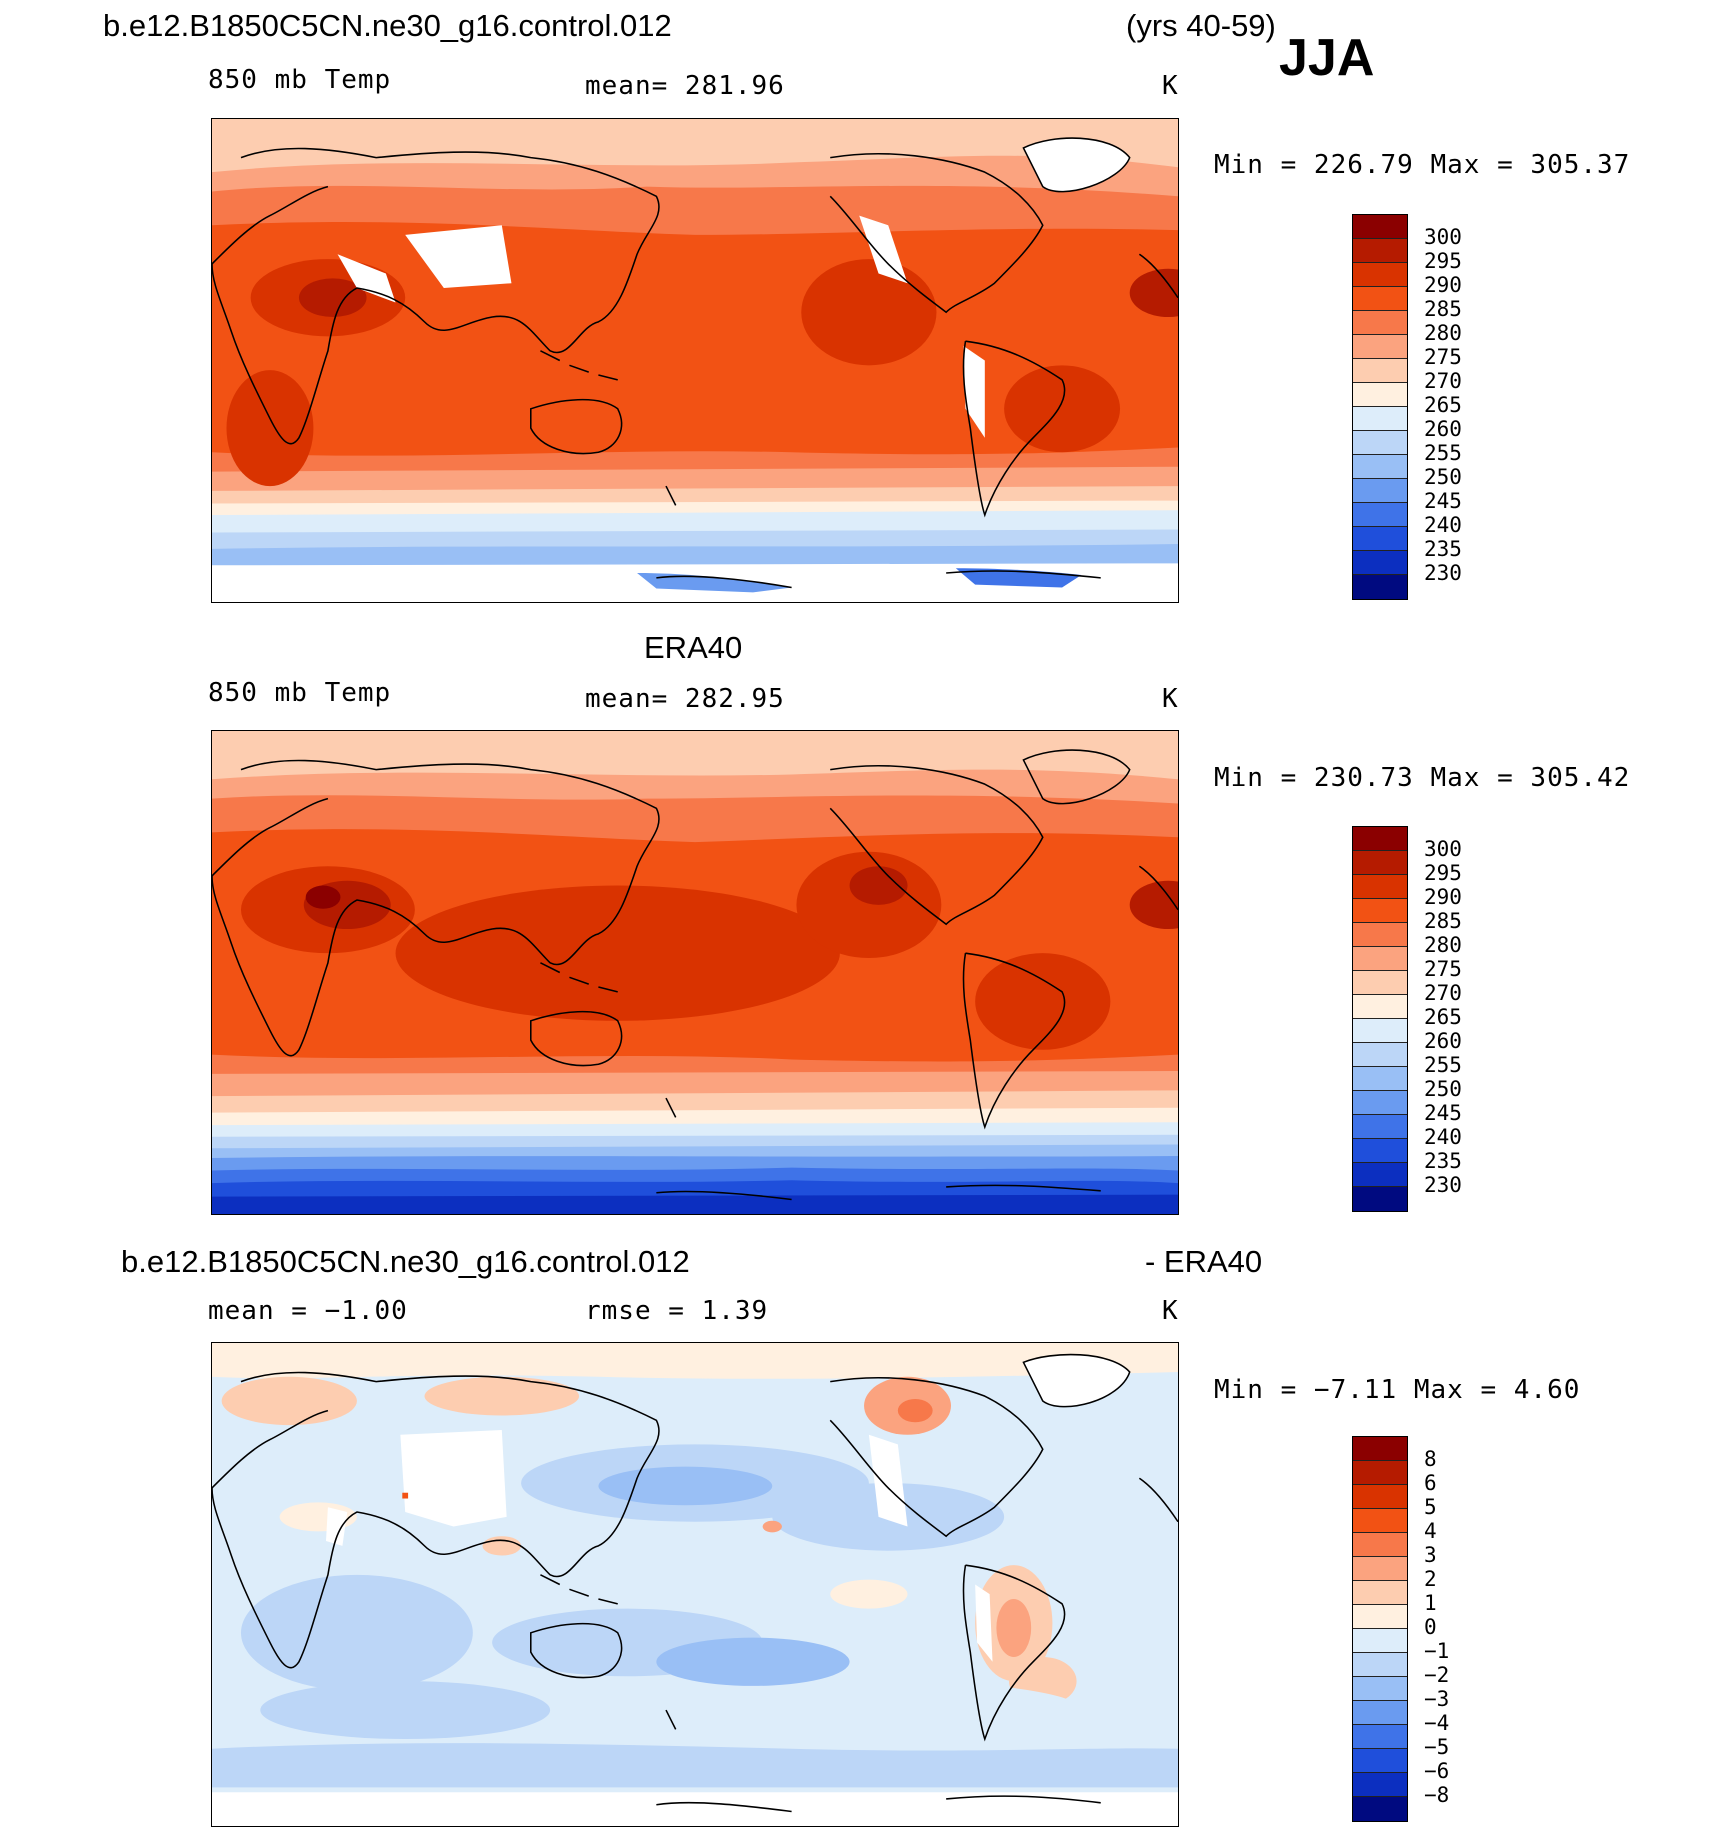  What do you see at coordinates (695, 360) in the screenshot?
I see `map-model` at bounding box center [695, 360].